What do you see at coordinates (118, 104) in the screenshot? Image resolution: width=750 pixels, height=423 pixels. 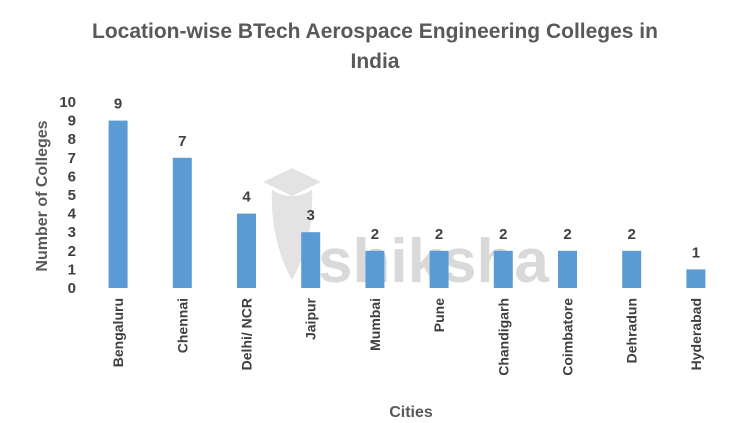 I see `data-label: 9` at bounding box center [118, 104].